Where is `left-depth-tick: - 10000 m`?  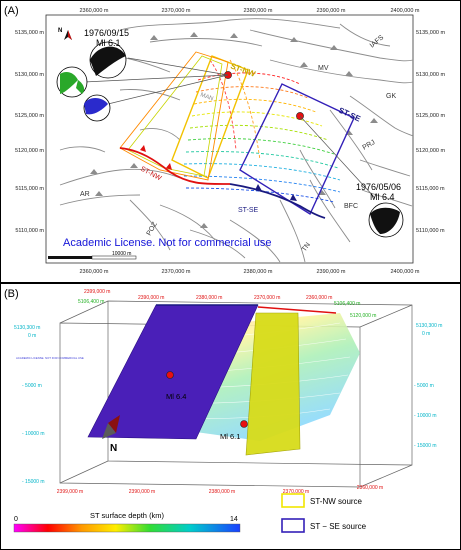 left-depth-tick: - 10000 m is located at coordinates (33, 434).